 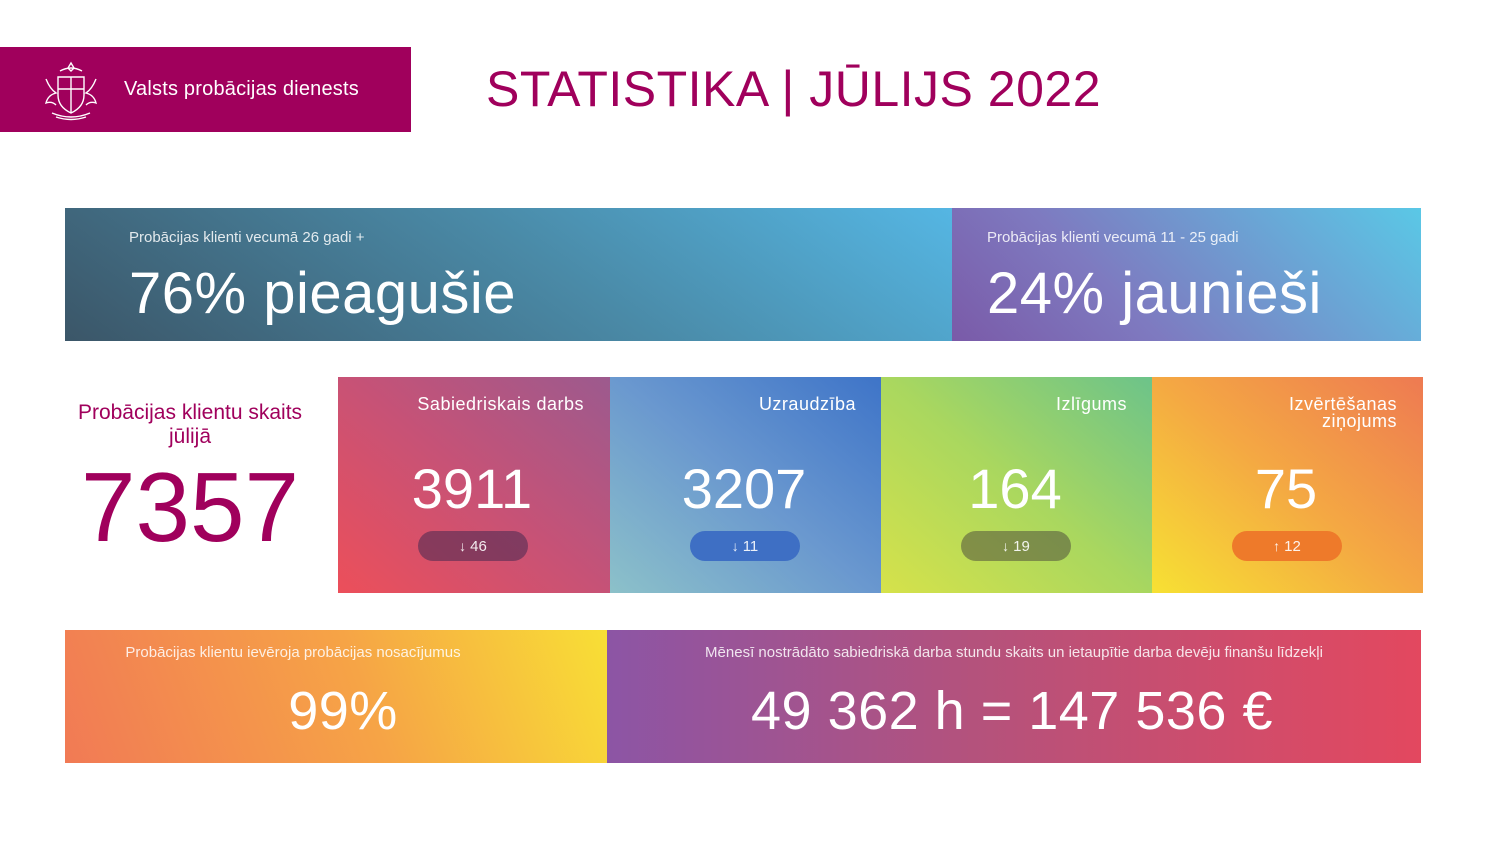 I want to click on stat-name: Izvērtēšanas ziņojums, so click(x=1342, y=412).